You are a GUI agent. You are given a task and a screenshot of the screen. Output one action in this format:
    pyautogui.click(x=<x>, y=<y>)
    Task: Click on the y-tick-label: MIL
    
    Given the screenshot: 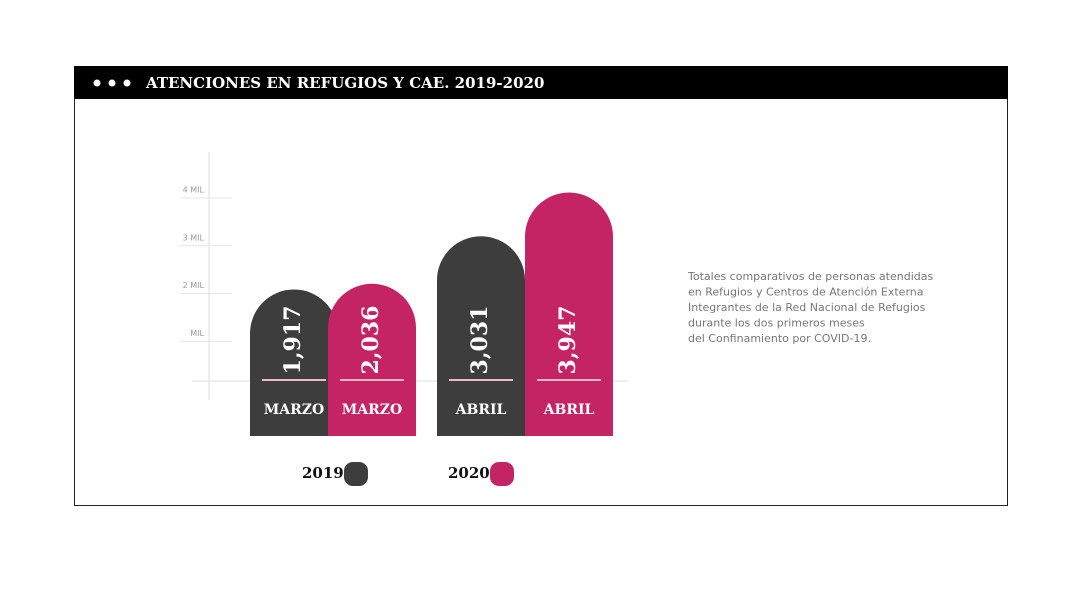 What is the action you would take?
    pyautogui.click(x=197, y=333)
    